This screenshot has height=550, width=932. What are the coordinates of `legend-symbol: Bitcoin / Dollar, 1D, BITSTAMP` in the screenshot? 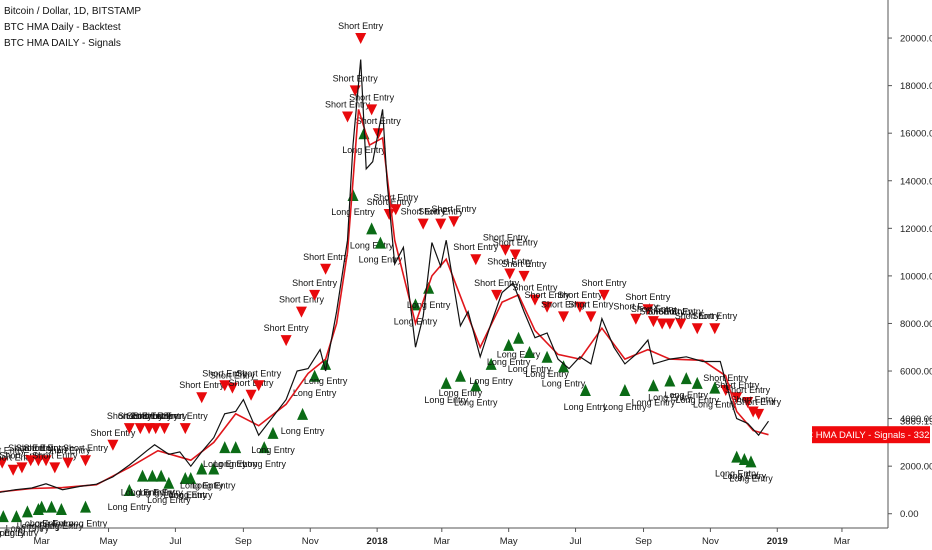 It's located at (73, 11).